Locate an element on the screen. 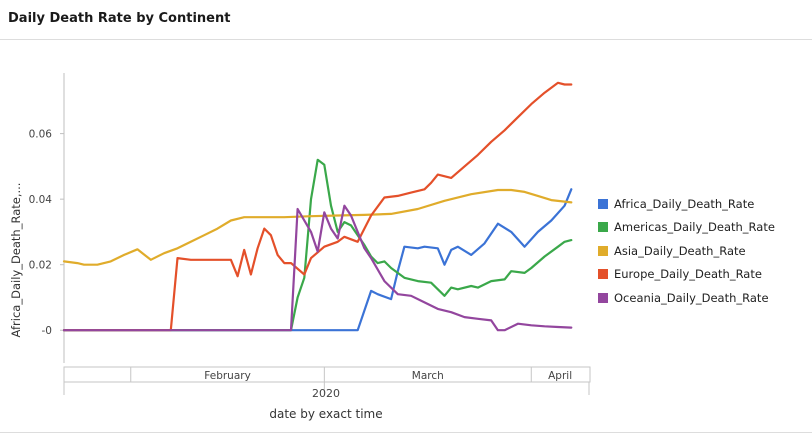 Image resolution: width=812 pixels, height=436 pixels. legend-item-asia: Asia_Daily_Death_Rate is located at coordinates (686, 251).